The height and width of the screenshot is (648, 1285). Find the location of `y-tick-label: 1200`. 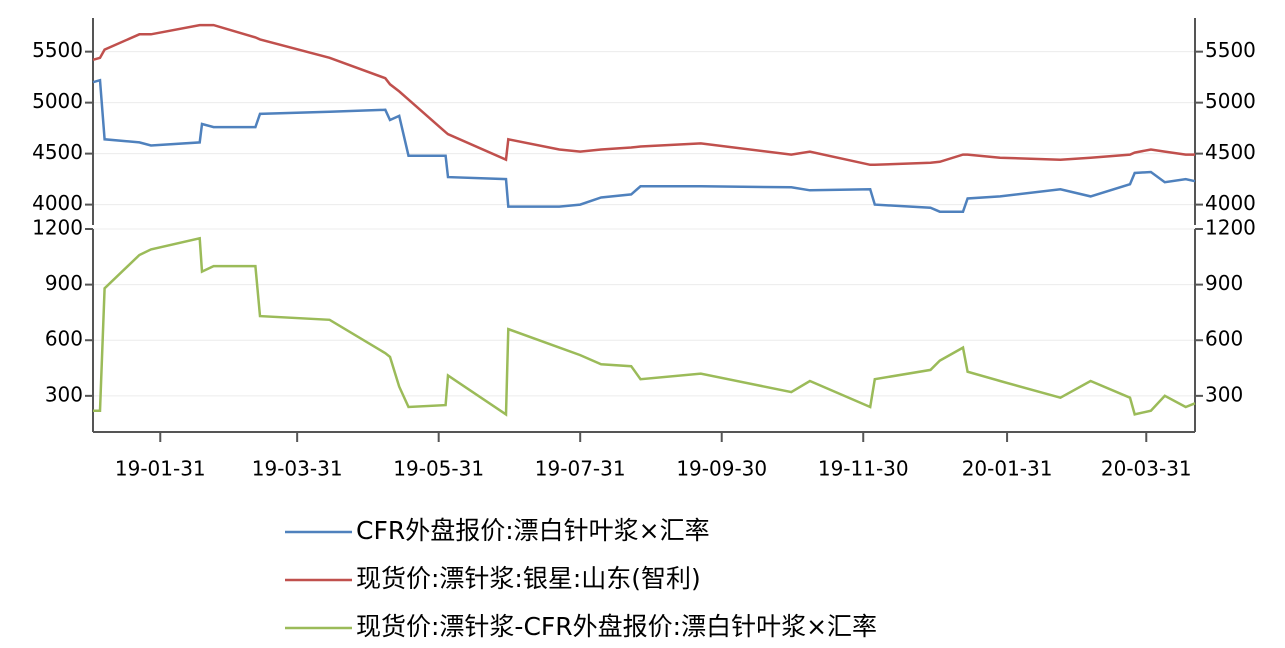

y-tick-label: 1200 is located at coordinates (57, 228).